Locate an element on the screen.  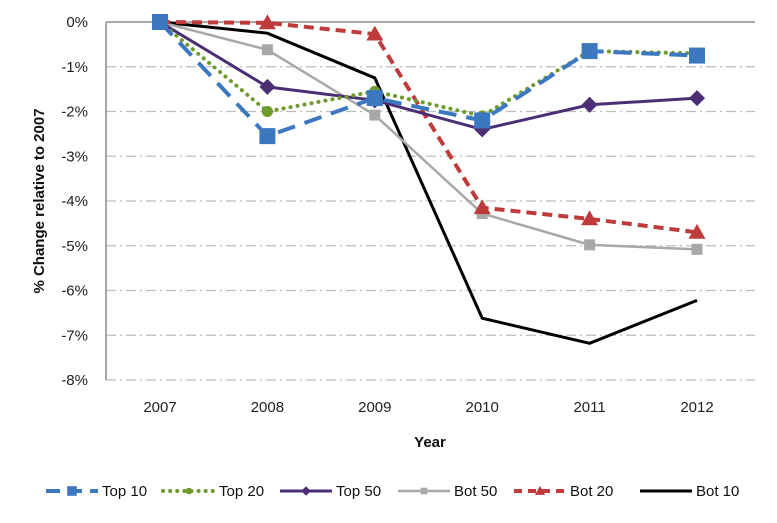
x-tick-label: 2011 is located at coordinates (589, 407).